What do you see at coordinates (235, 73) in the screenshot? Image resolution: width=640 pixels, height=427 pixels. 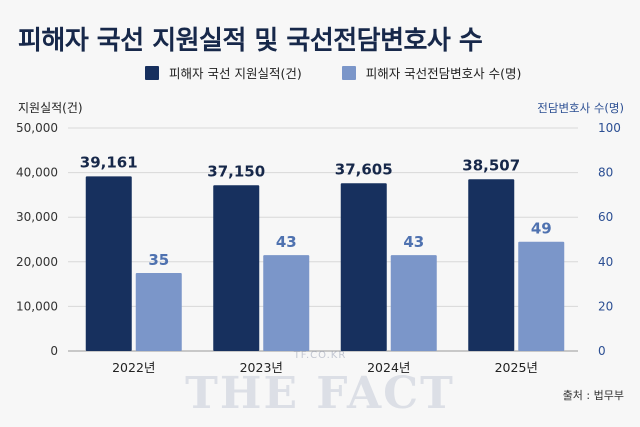 I see `legend-label-cases: 피해자 국선 지원실적(건)` at bounding box center [235, 73].